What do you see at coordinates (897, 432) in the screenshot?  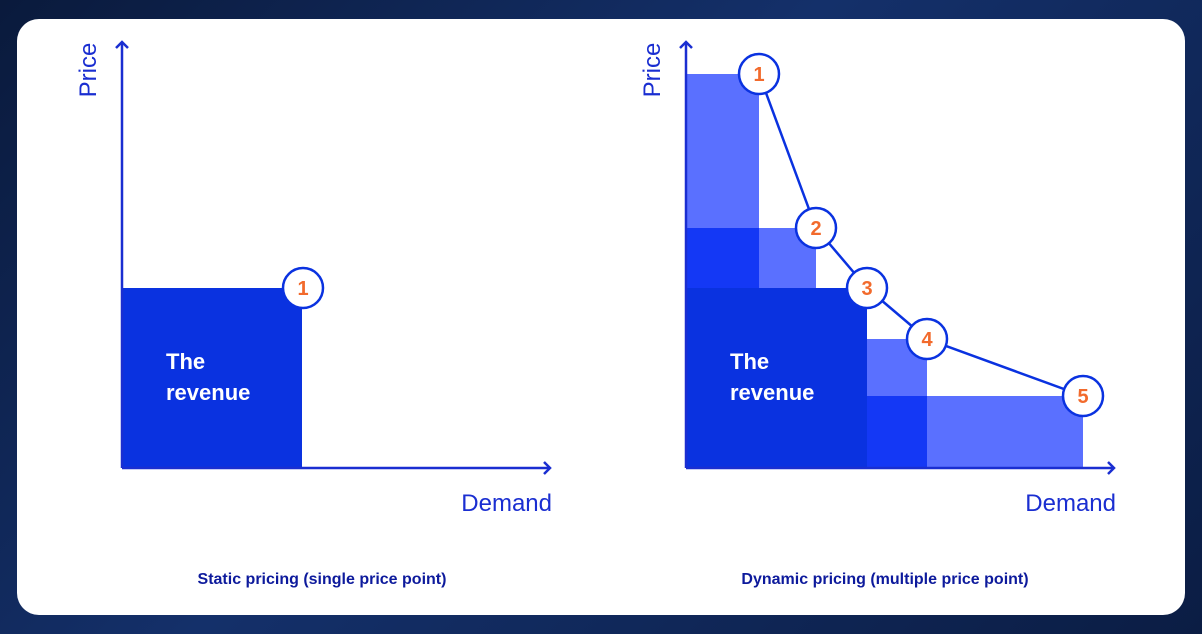 I see `dynamic-overlap-block-right` at bounding box center [897, 432].